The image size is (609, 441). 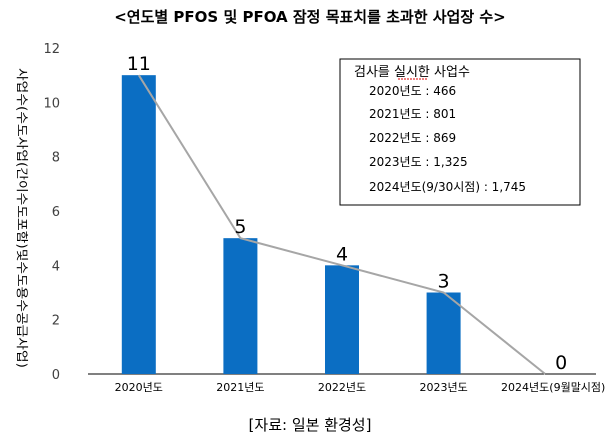 I want to click on y-tick-label: 10, so click(x=51, y=103).